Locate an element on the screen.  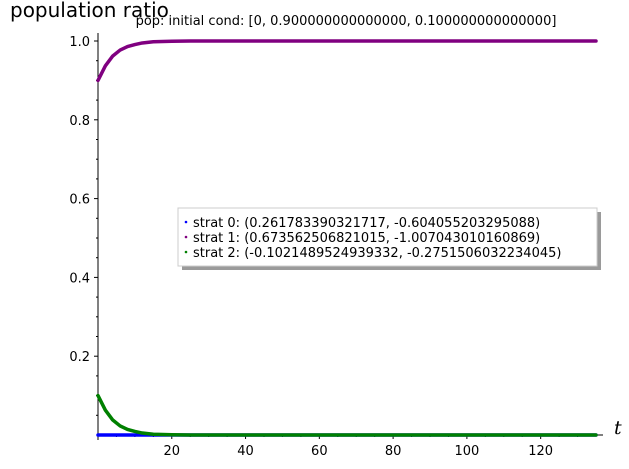
y-ticks: 0.2 0.4 0.6 0.8 1.0 is located at coordinates (83, 200).